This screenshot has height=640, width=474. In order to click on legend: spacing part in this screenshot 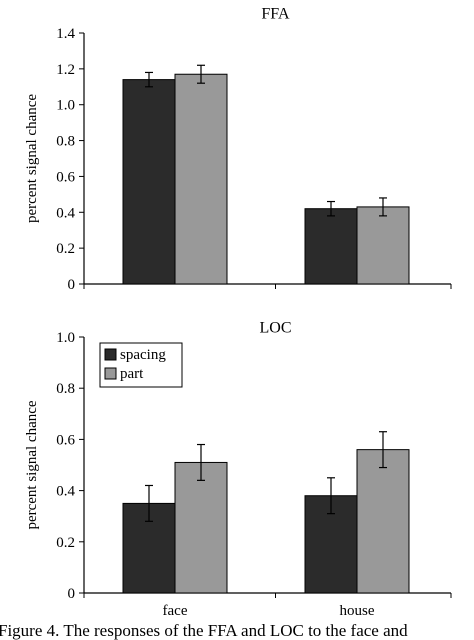, I will do `click(141, 365)`.